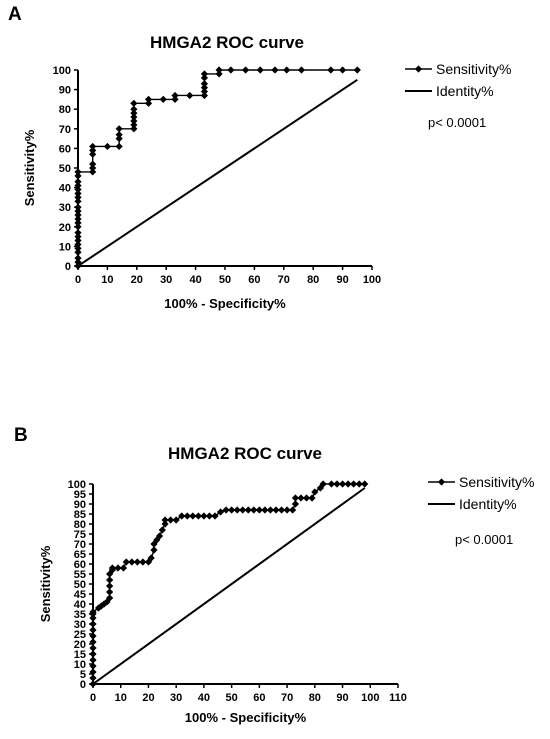  I want to click on p-value-annotation: p< 0.0001, so click(484, 539).